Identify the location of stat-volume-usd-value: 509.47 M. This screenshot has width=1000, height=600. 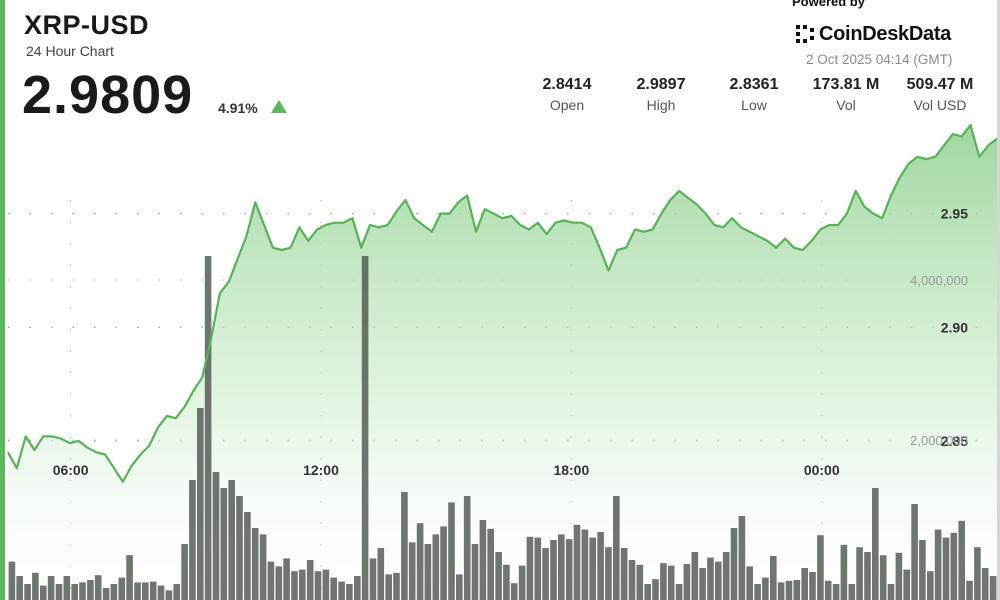
(940, 84).